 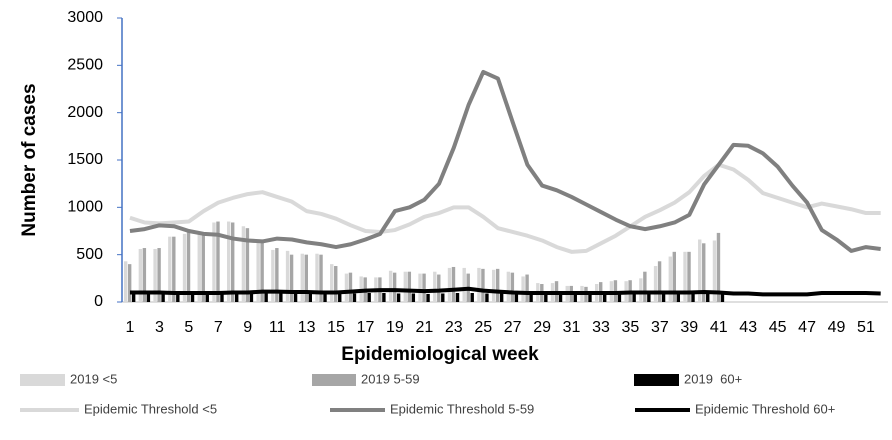 I want to click on x-tick-label: 43, so click(x=748, y=327).